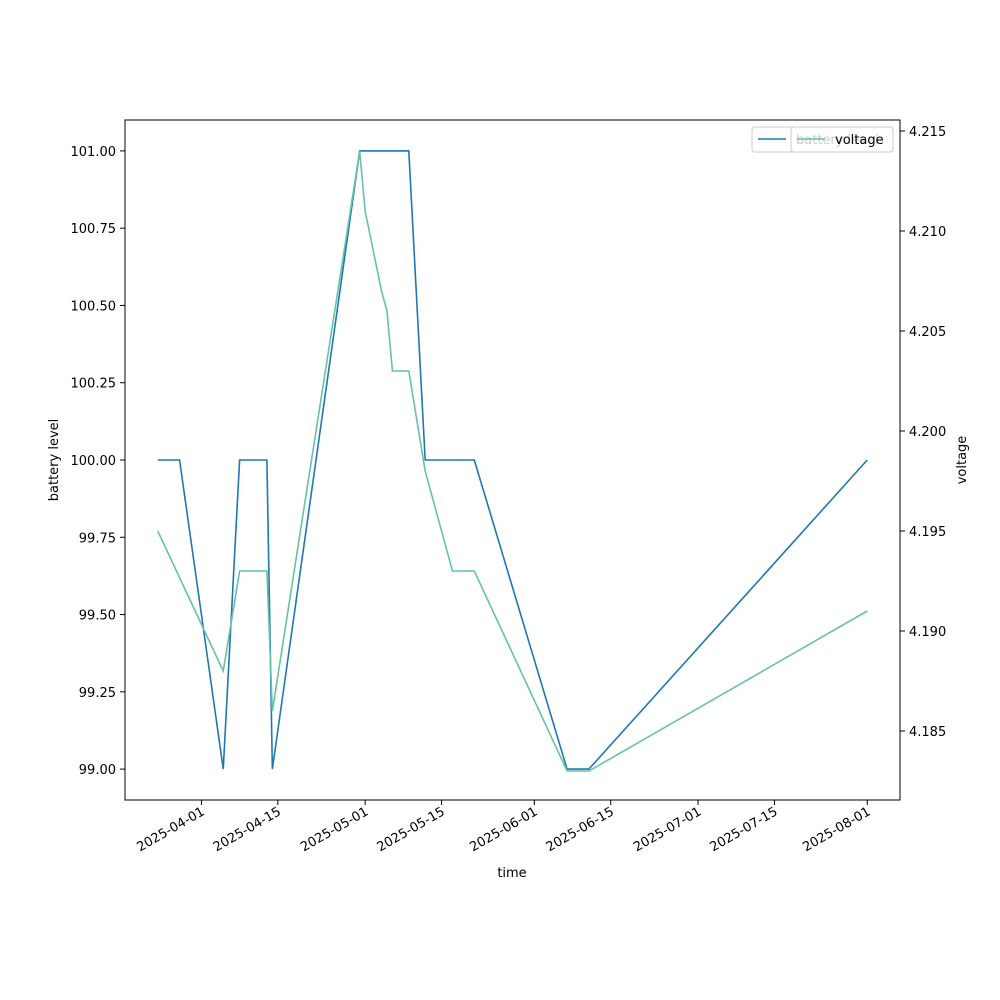 This screenshot has height=1000, width=1000. I want to click on y-tick-label: 100.50, so click(94, 306).